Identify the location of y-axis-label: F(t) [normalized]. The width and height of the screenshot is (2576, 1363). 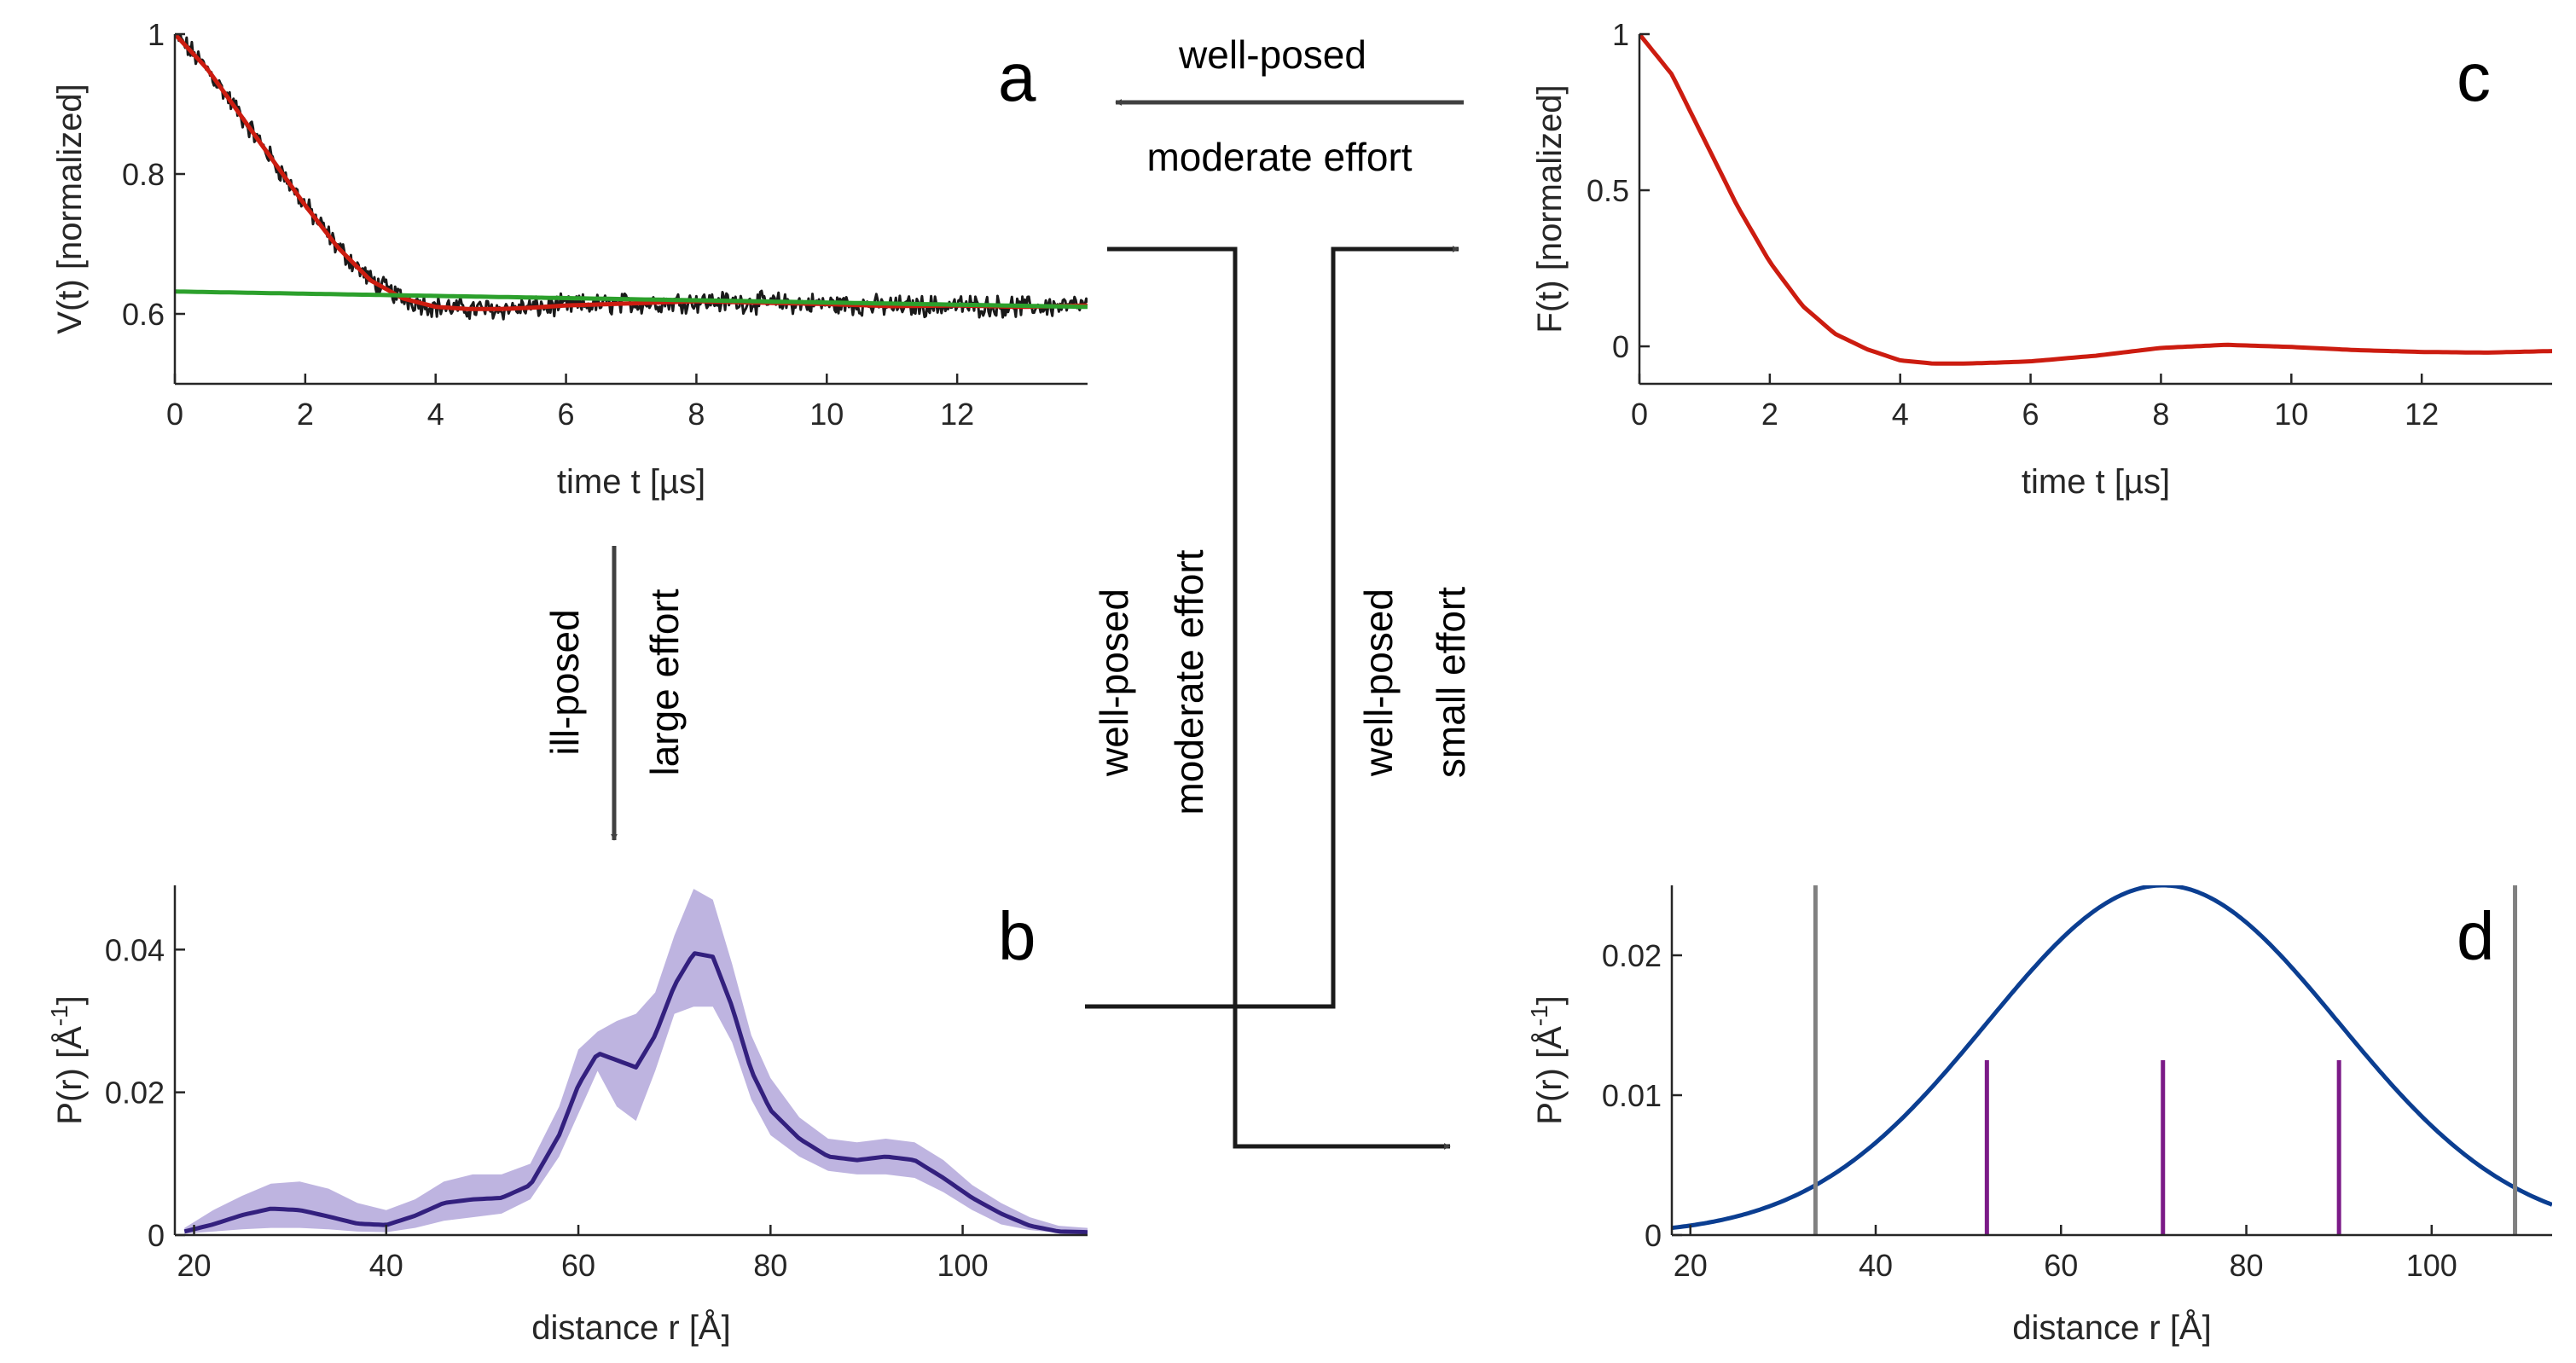
(1550, 208).